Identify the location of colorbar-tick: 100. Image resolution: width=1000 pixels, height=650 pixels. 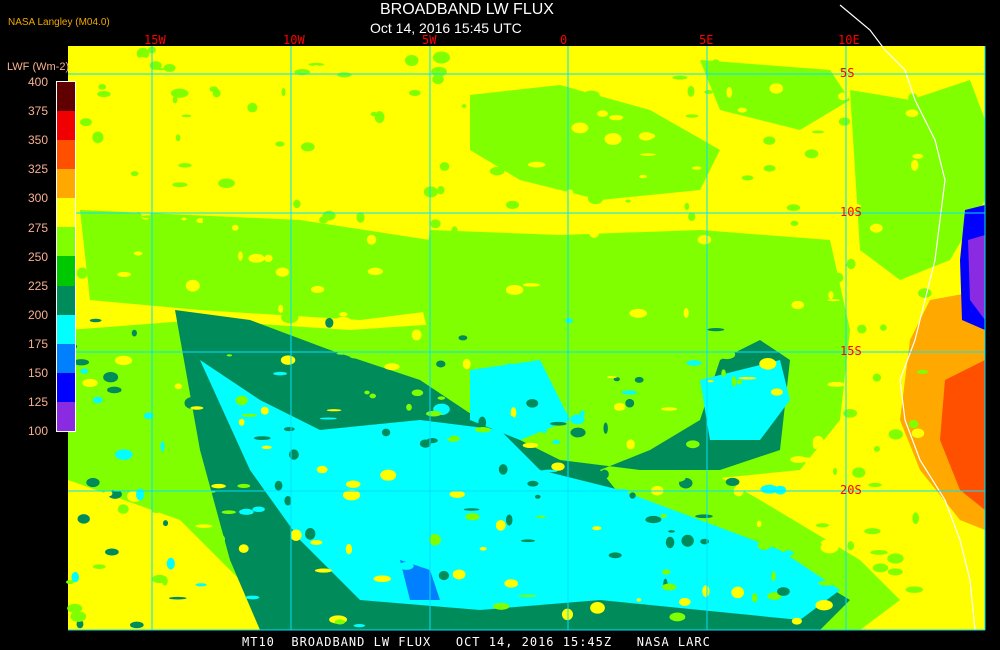
(38, 431).